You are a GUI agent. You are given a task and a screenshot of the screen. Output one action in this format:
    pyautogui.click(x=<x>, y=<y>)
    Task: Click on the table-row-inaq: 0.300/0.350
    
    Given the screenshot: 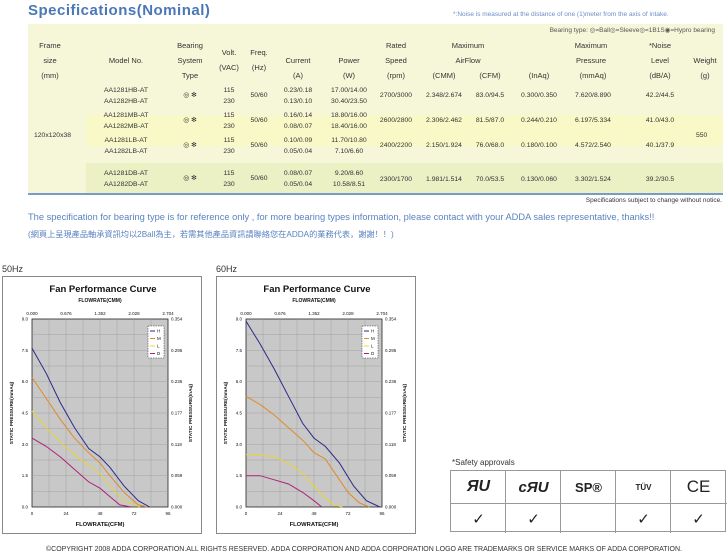 What is the action you would take?
    pyautogui.click(x=539, y=95)
    